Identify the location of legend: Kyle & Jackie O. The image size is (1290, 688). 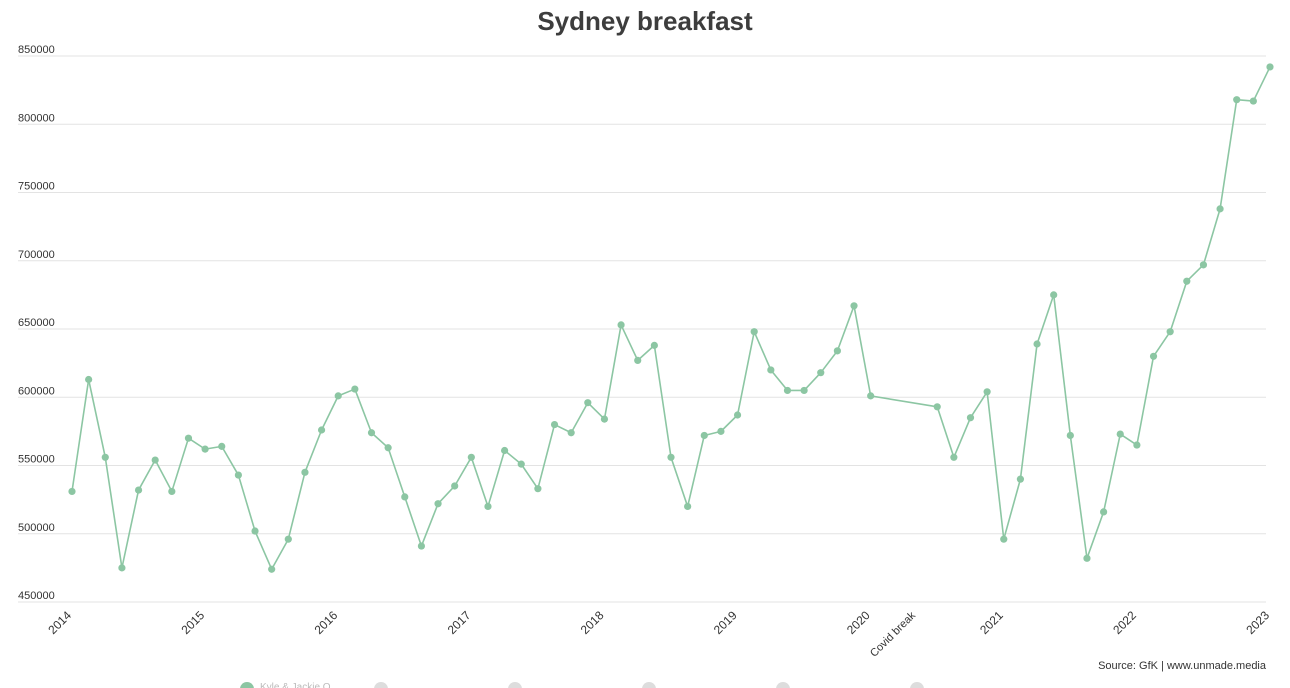
(642, 682).